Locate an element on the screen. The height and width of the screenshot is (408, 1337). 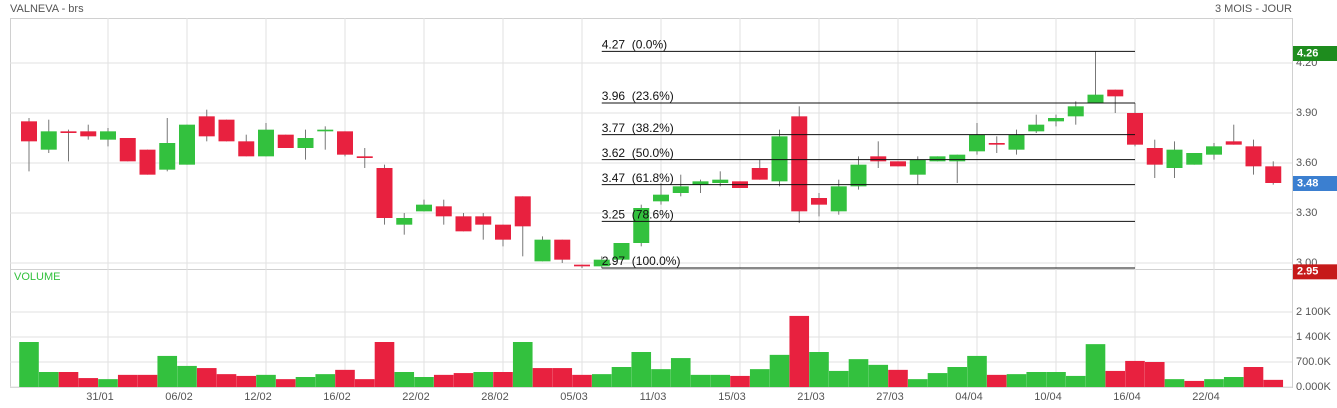
fib-label: 3.62 (50.0%) is located at coordinates (638, 153).